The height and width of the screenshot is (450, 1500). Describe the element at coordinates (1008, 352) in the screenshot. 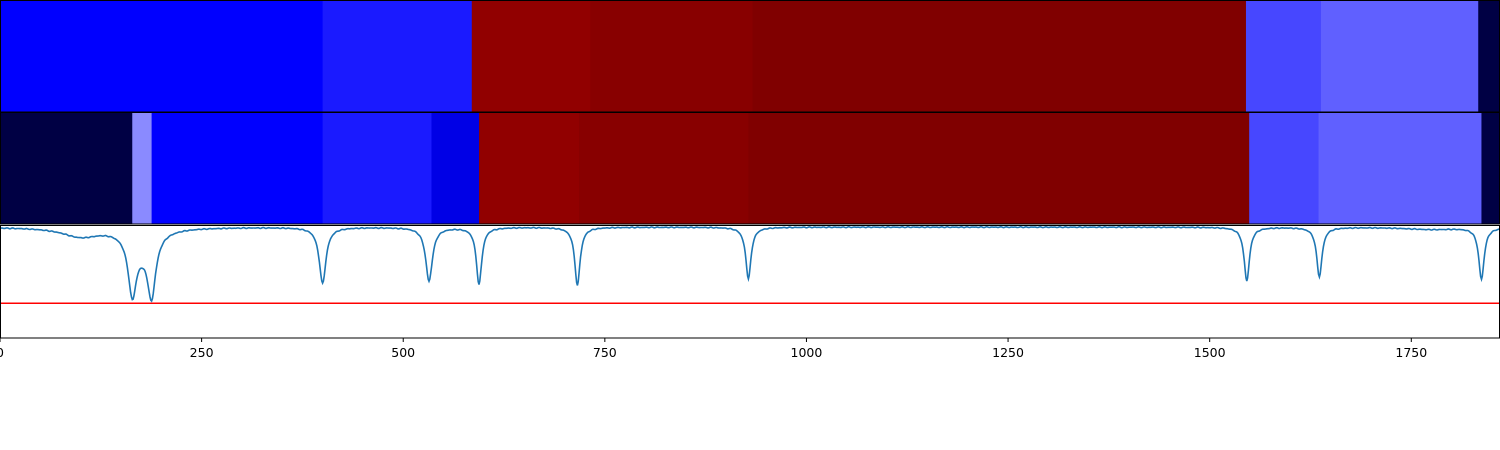

I see `x-tick-label-1250: 1250` at that location.